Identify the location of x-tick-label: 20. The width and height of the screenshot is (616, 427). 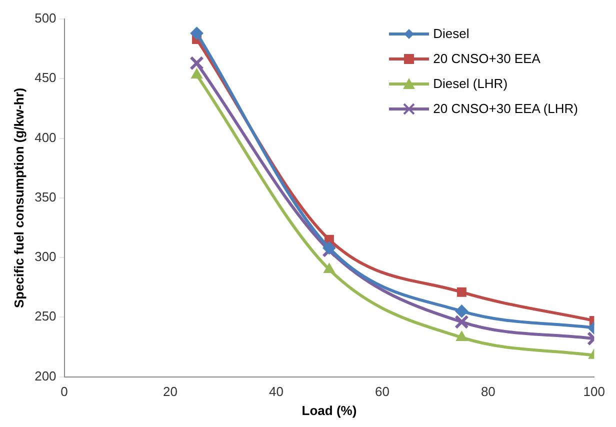
(170, 392).